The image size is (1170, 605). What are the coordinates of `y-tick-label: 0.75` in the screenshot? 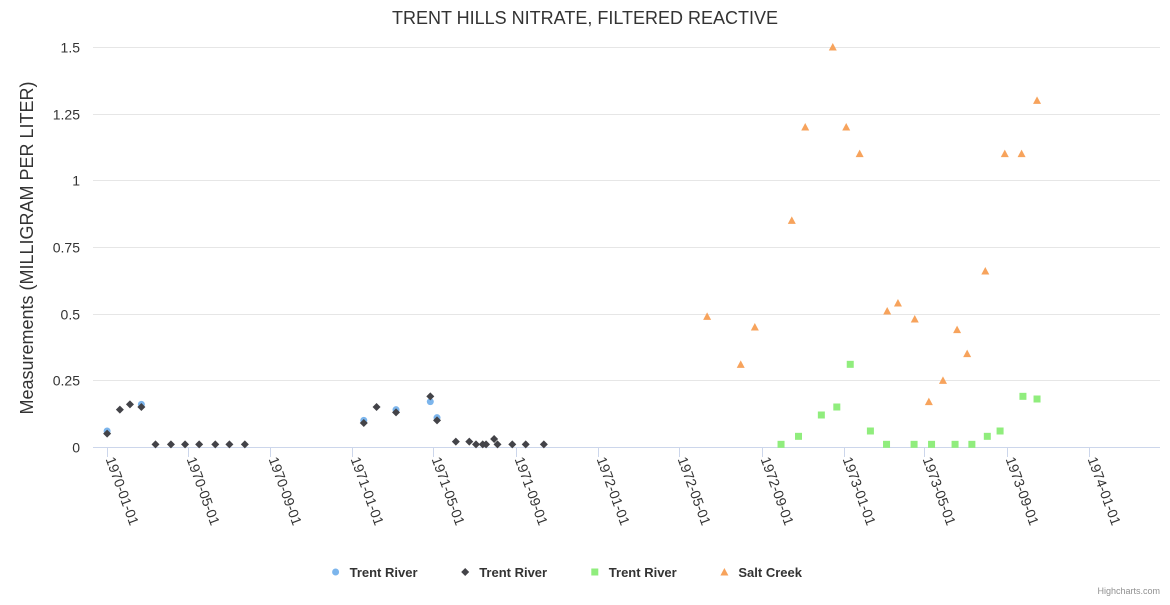 It's located at (66, 248).